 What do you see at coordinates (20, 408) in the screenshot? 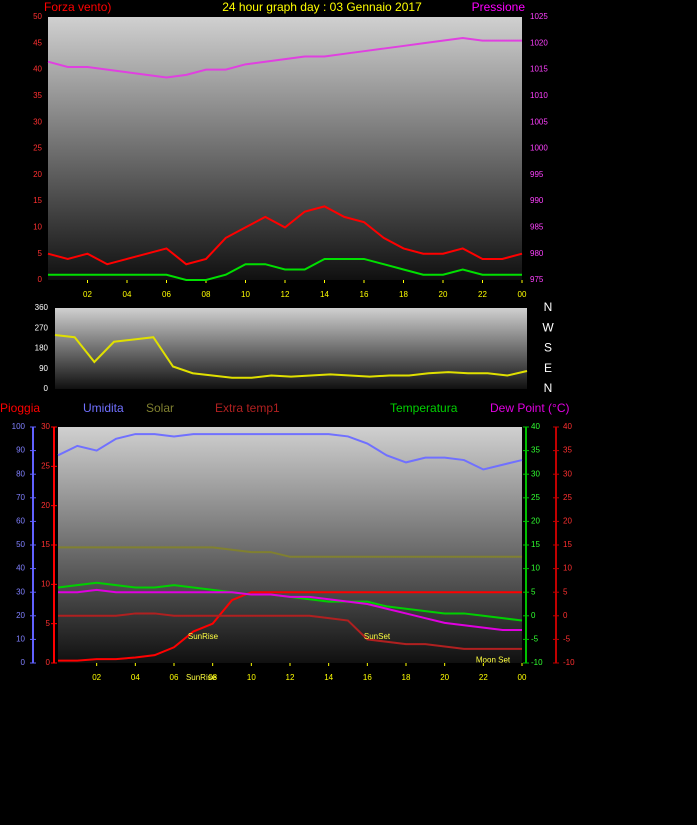
I see `legend-entry: Pioggia` at bounding box center [20, 408].